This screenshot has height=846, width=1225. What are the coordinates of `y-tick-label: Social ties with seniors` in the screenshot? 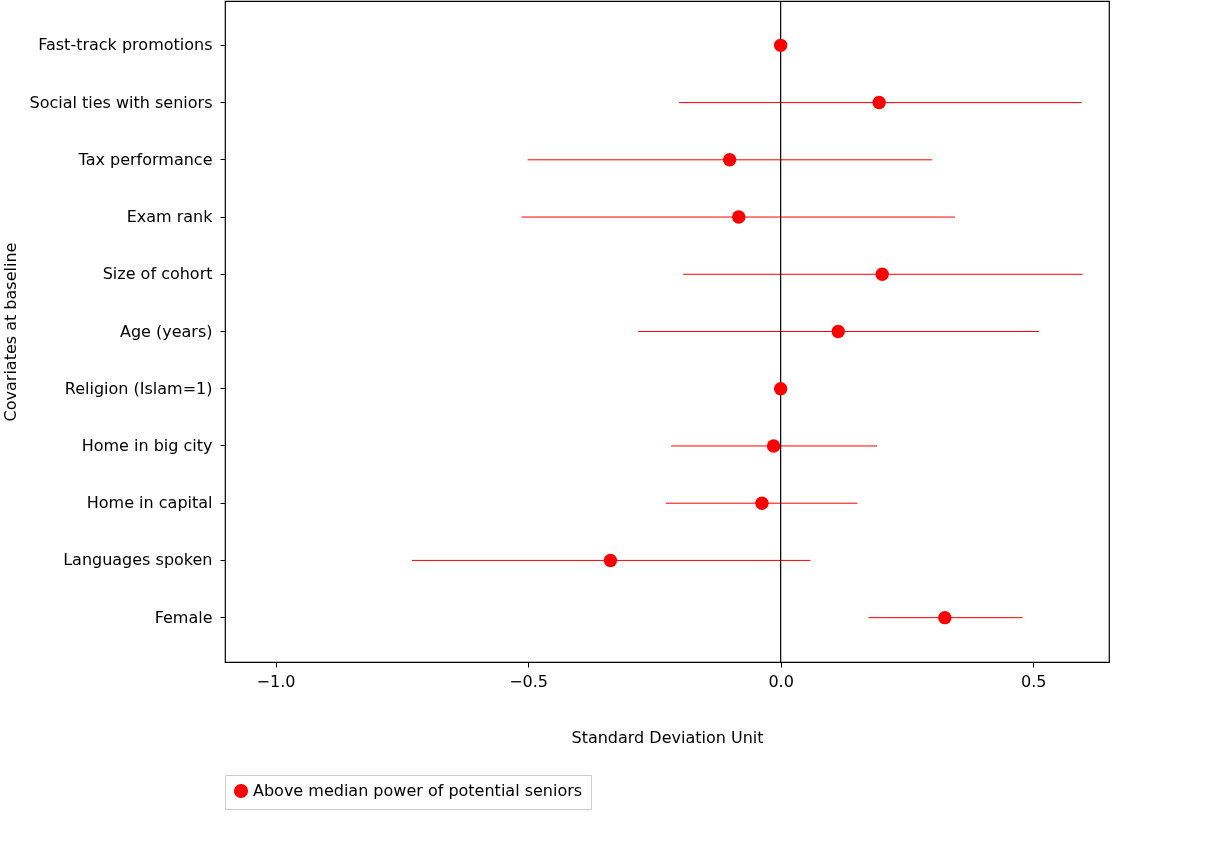 It's located at (121, 102).